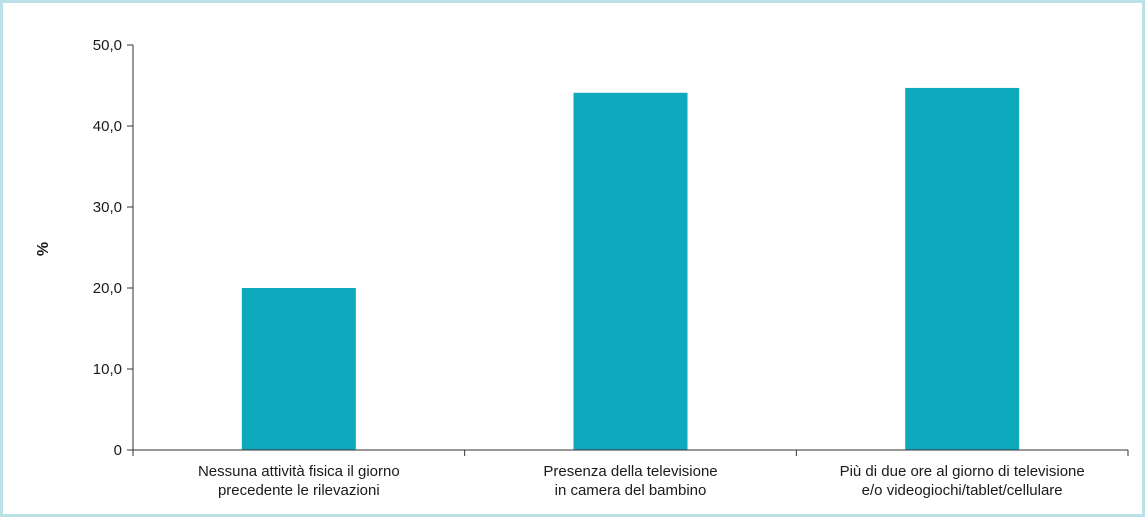 The height and width of the screenshot is (517, 1145). Describe the element at coordinates (962, 490) in the screenshot. I see `x-category-label: e/o videogiochi/tablet/cellulare` at that location.